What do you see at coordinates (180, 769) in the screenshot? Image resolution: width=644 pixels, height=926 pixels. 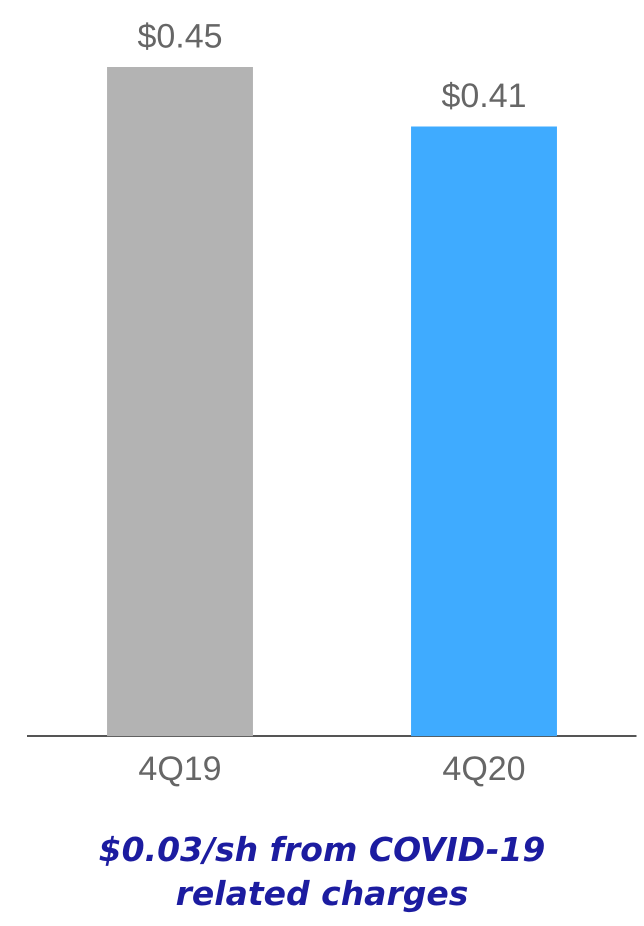 I see `x-tick-label: 4Q19` at bounding box center [180, 769].